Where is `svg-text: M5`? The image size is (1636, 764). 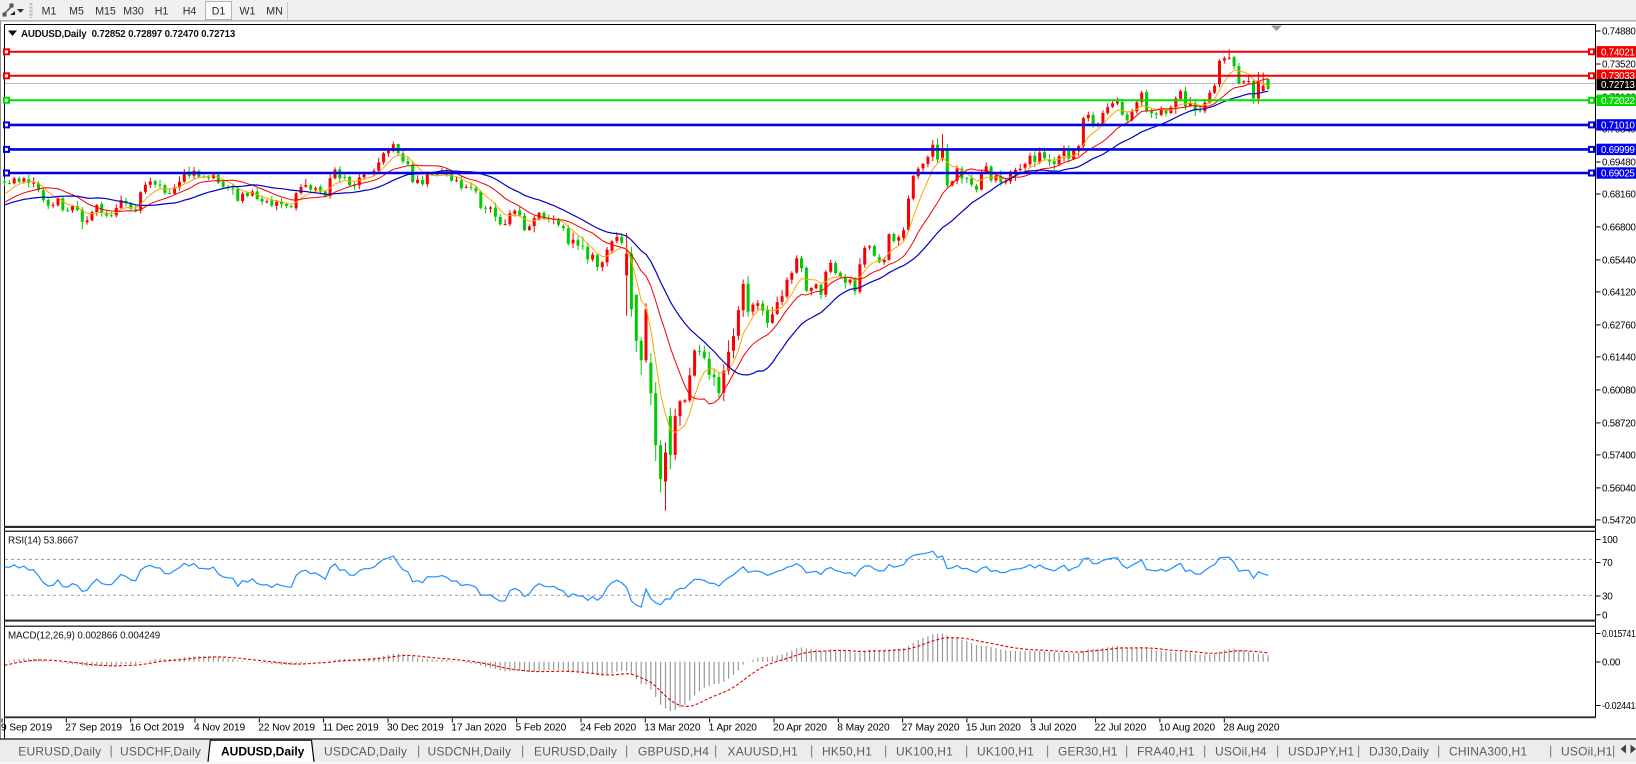 svg-text: M5 is located at coordinates (76, 12).